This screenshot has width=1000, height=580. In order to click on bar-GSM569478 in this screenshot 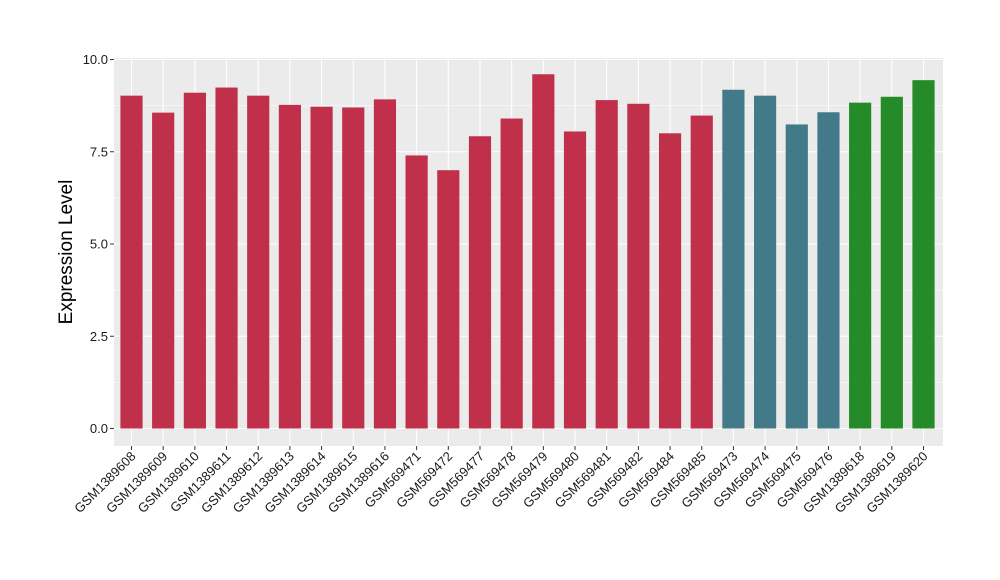, I will do `click(511, 273)`.